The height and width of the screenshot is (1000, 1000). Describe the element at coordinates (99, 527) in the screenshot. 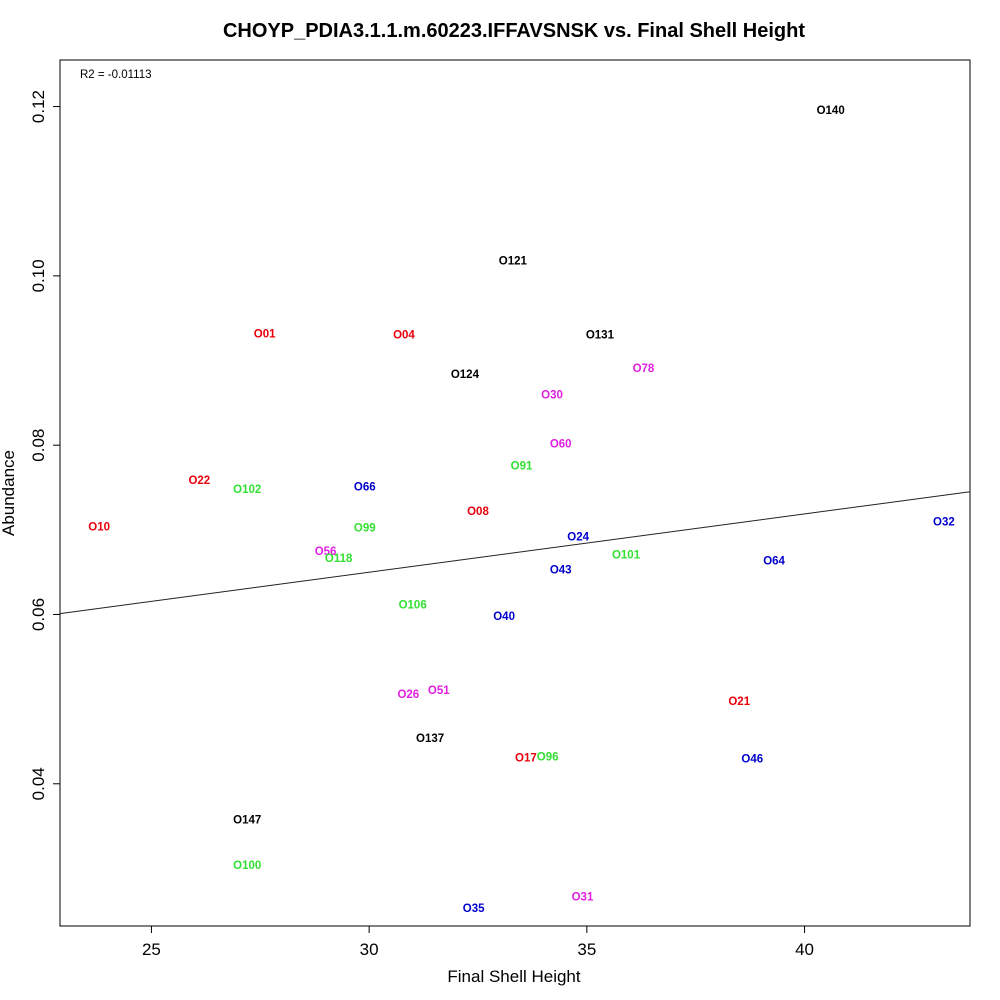

I see `data-point-label: O10` at that location.